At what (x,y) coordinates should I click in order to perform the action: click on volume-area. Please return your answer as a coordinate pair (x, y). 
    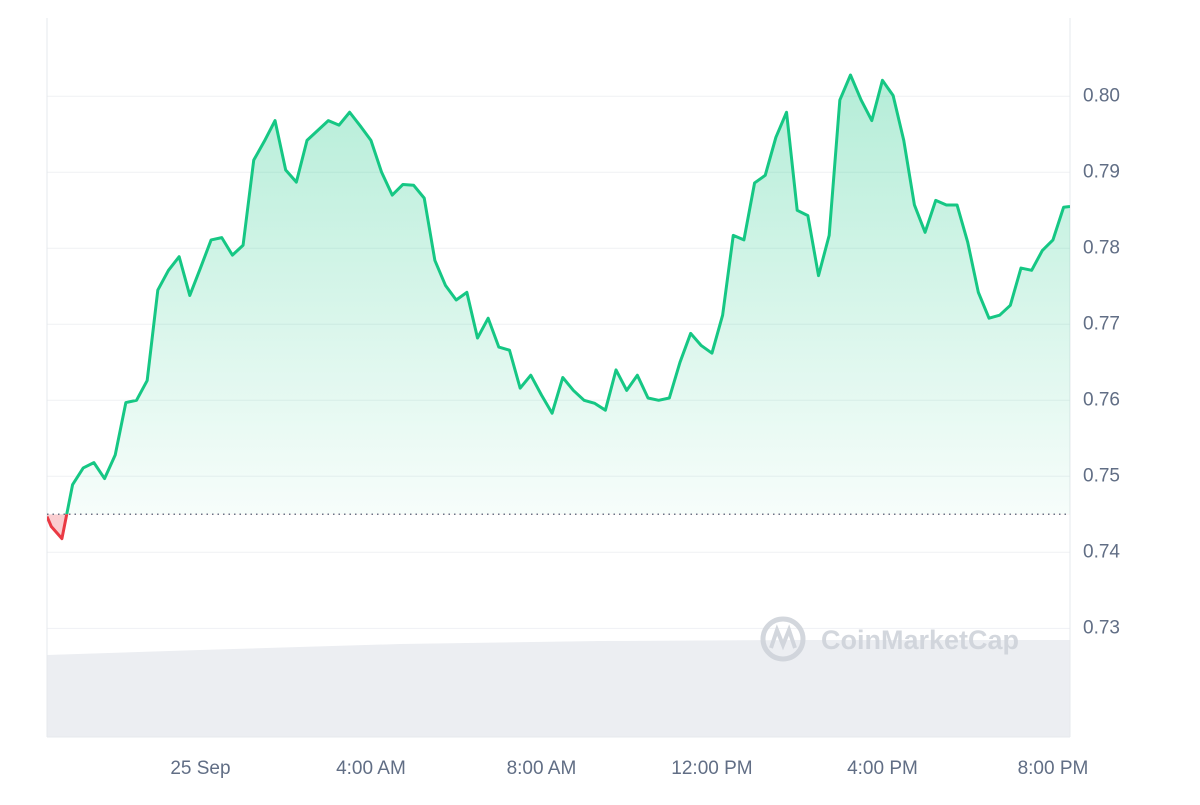
    Looking at the image, I should click on (558, 688).